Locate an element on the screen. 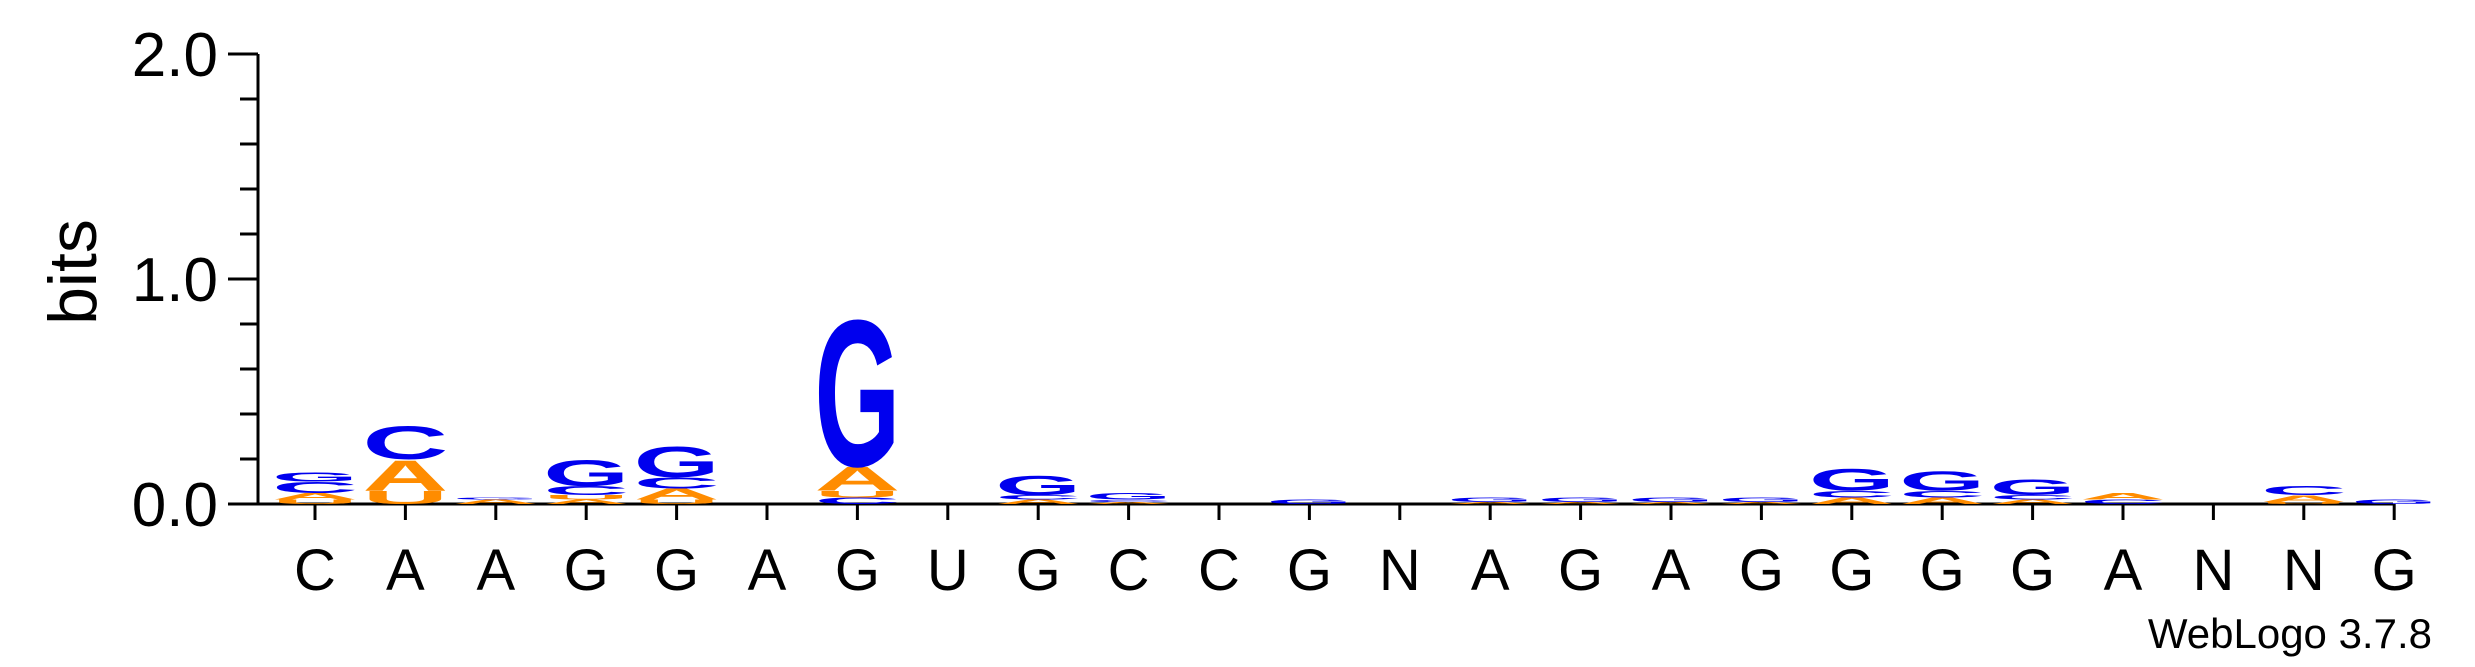 The height and width of the screenshot is (667, 2475). weblogo-credit: WebLogo 3.7.8 is located at coordinates (2290, 633).